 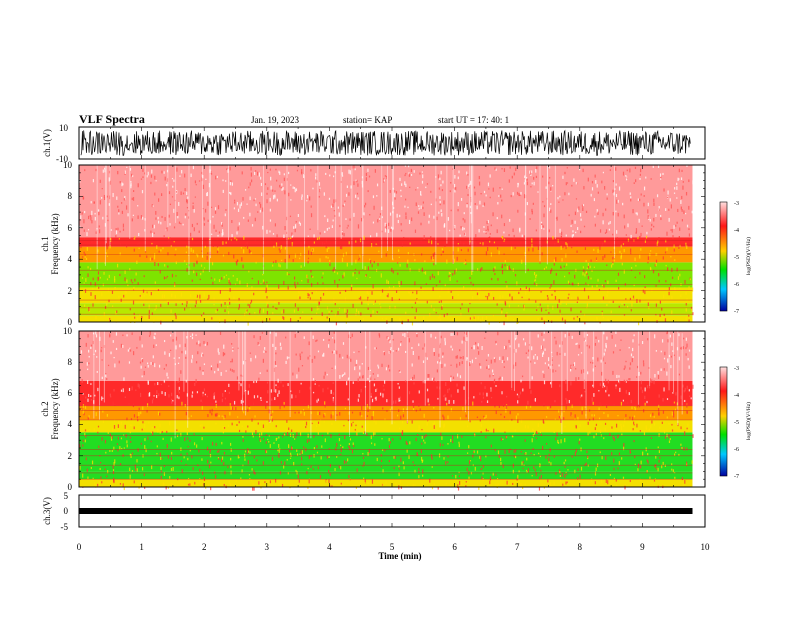 What do you see at coordinates (62, 159) in the screenshot?
I see `ch1-ytick-neg10: -10` at bounding box center [62, 159].